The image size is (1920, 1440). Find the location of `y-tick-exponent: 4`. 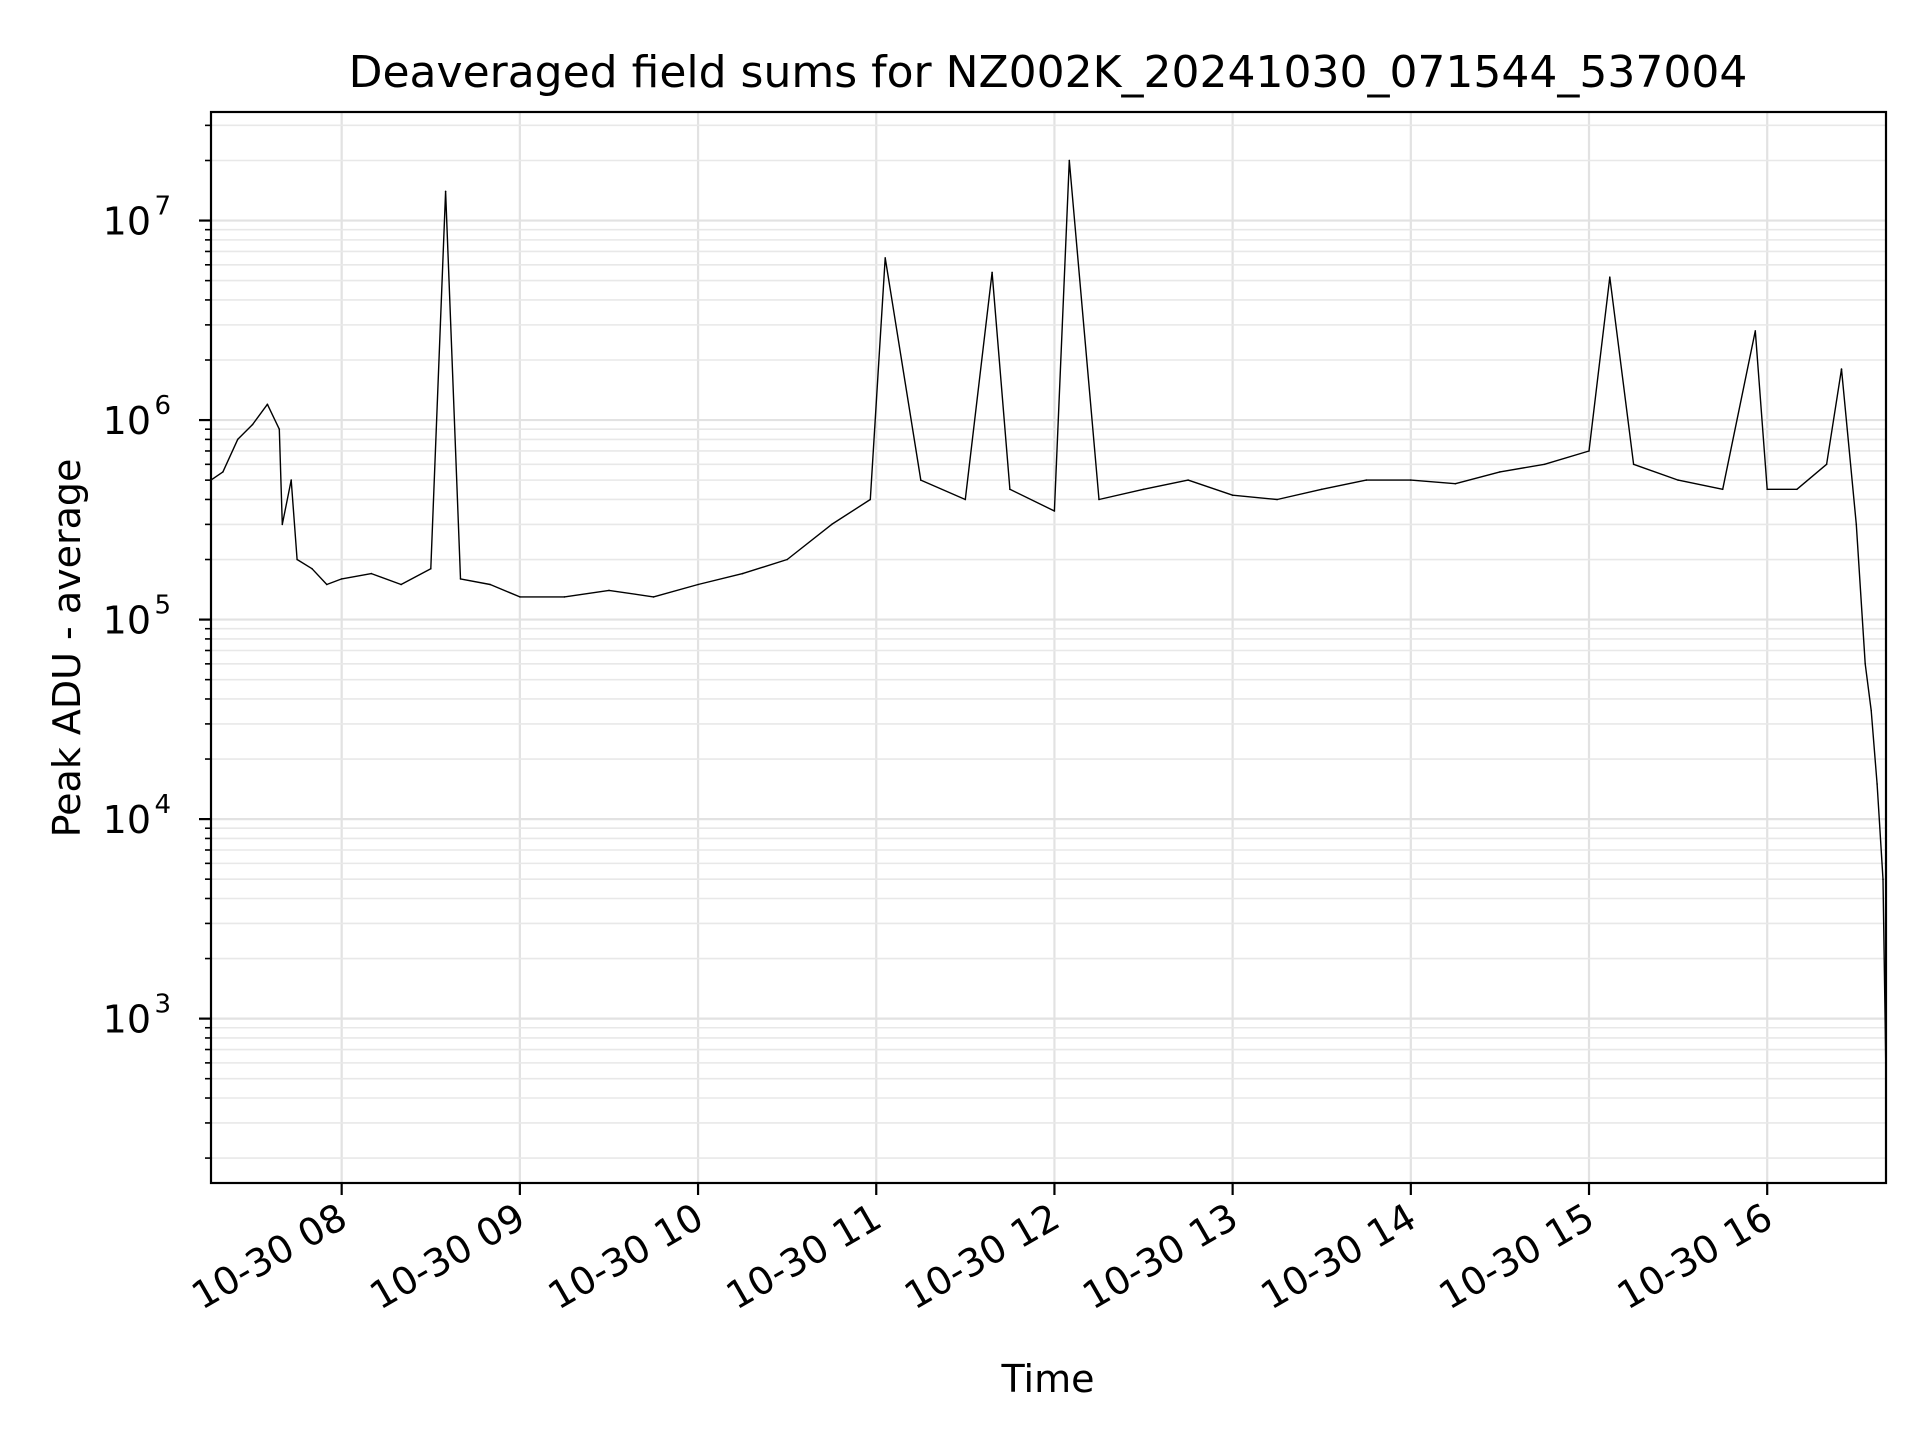

y-tick-exponent: 4 is located at coordinates (162, 805).